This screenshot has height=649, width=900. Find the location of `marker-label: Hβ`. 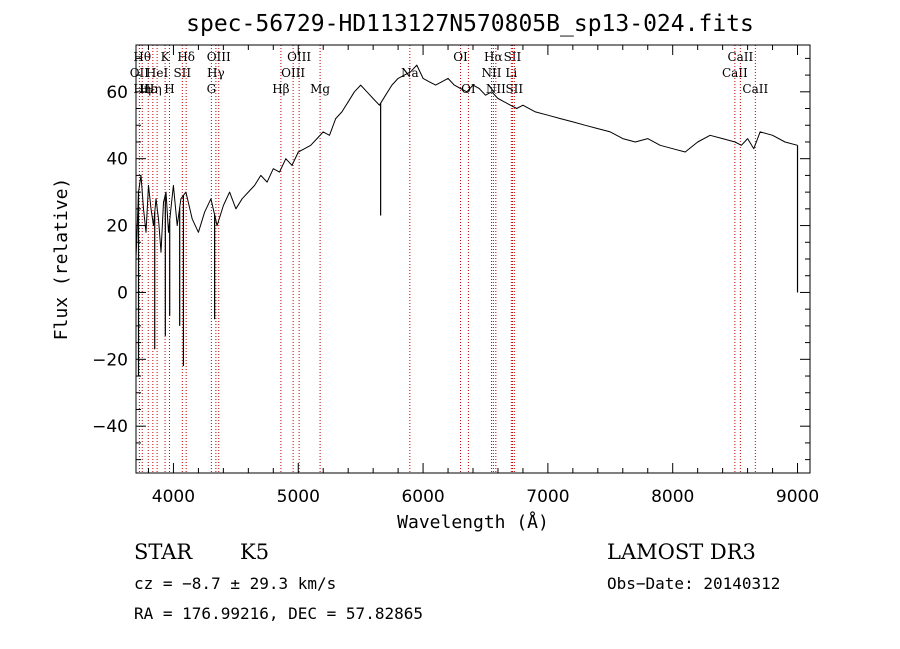

marker-label: Hβ is located at coordinates (280, 89).